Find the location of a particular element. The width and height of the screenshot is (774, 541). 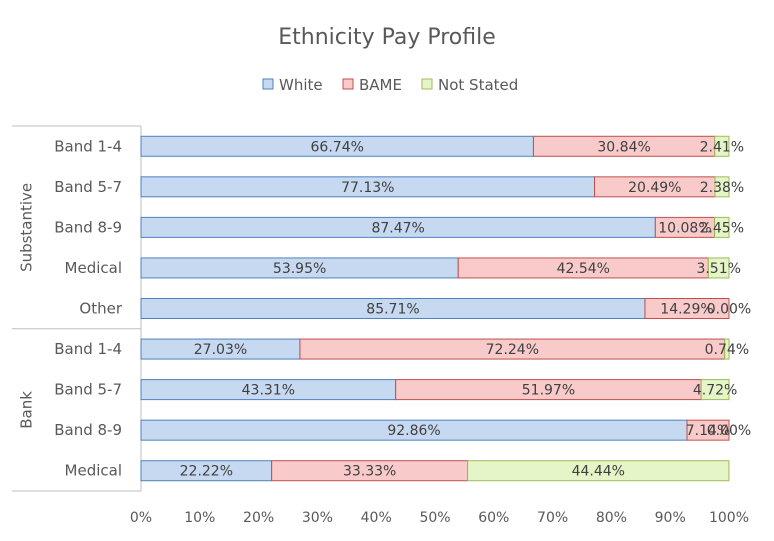

category-label-bank-band-1-4: Band 1-4 is located at coordinates (88, 349).